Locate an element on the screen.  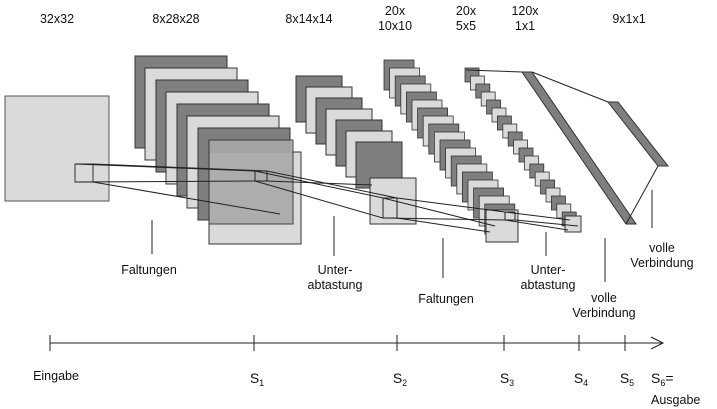
op-unter-1-line1: Unter- is located at coordinates (335, 270).